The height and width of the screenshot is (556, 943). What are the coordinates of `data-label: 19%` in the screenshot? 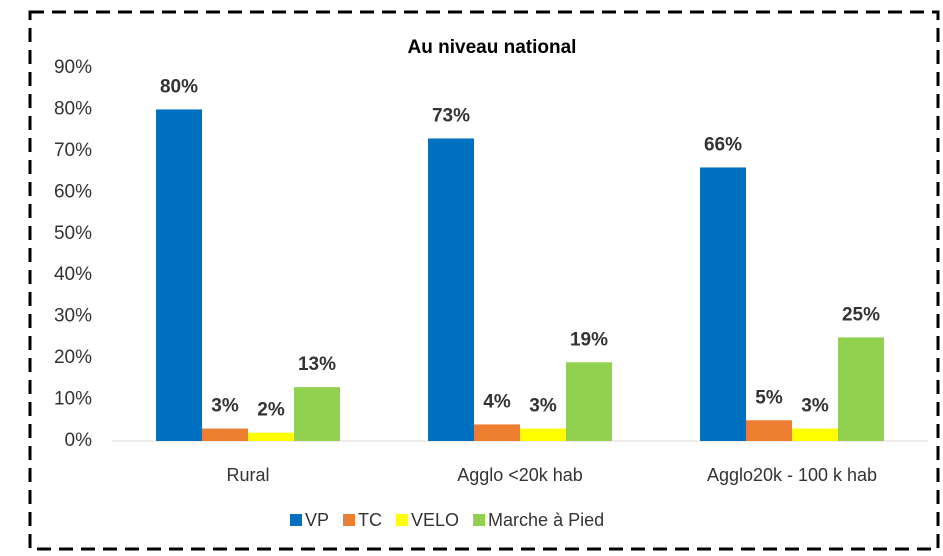 It's located at (589, 339).